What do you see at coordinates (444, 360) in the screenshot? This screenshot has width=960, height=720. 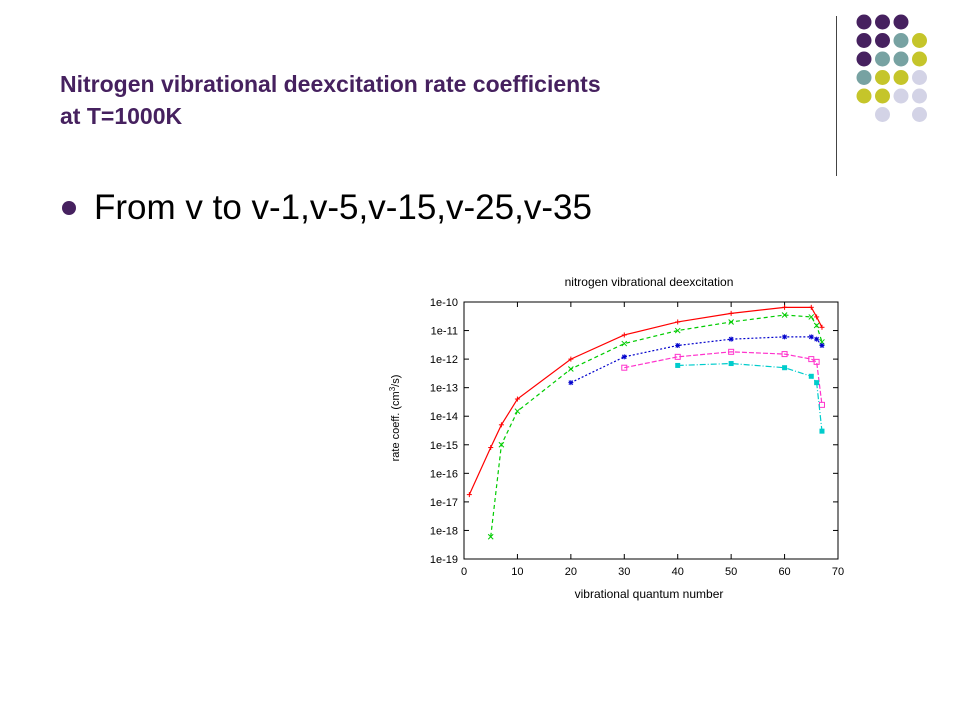 I see `y-tick-label: 1e-12` at bounding box center [444, 360].